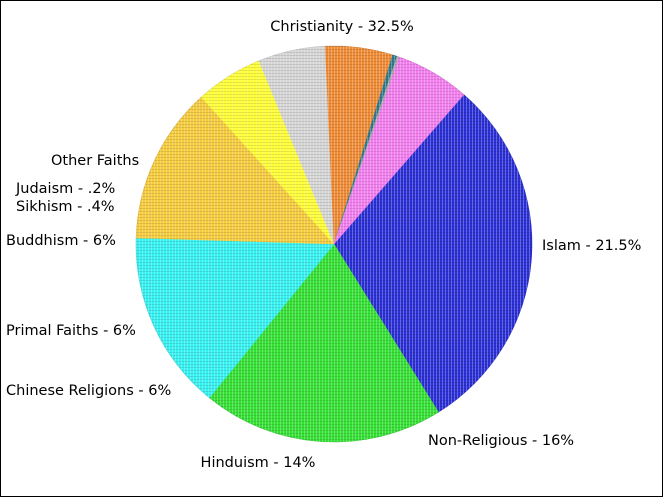  I want to click on pie-slice-texture-primal-faiths, so click(296, 145).